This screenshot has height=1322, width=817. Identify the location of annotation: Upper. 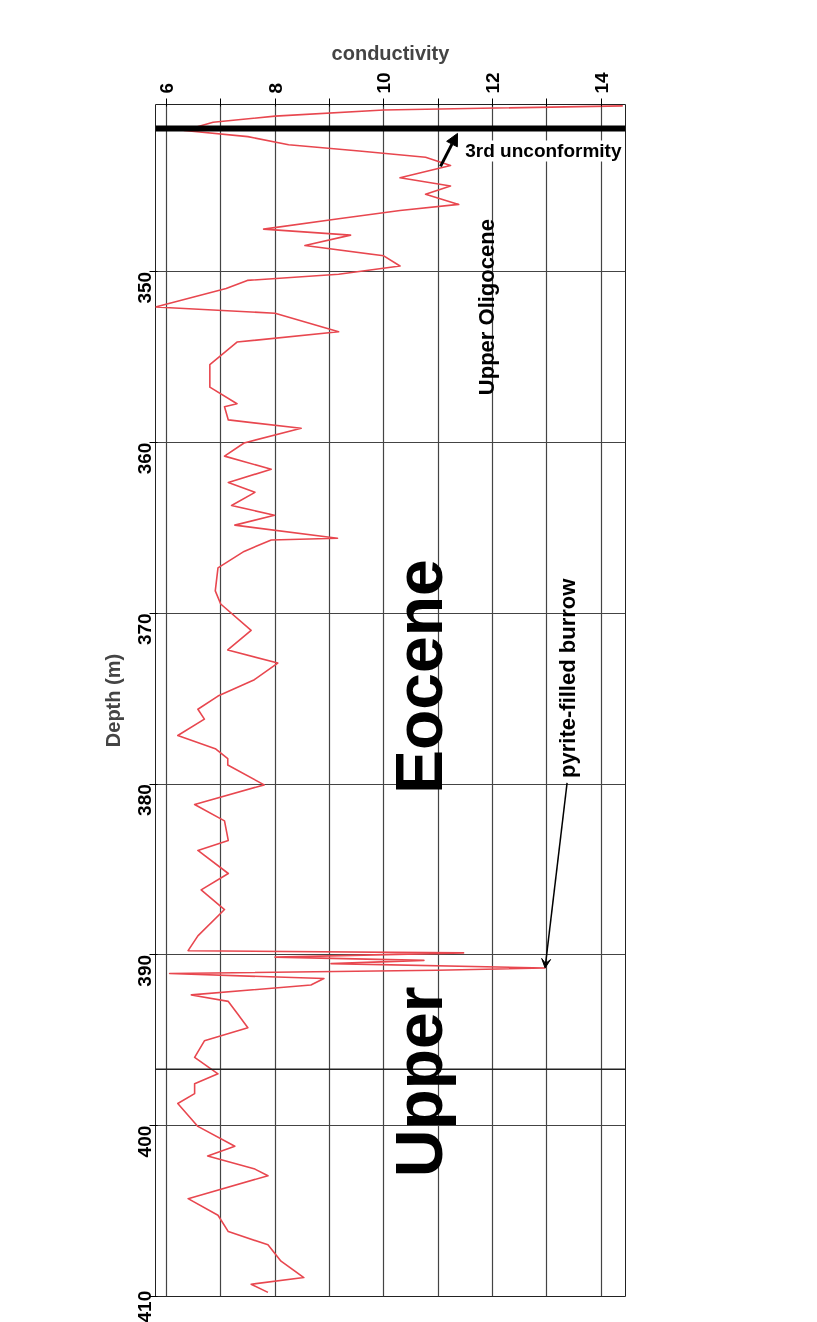
(418, 1082).